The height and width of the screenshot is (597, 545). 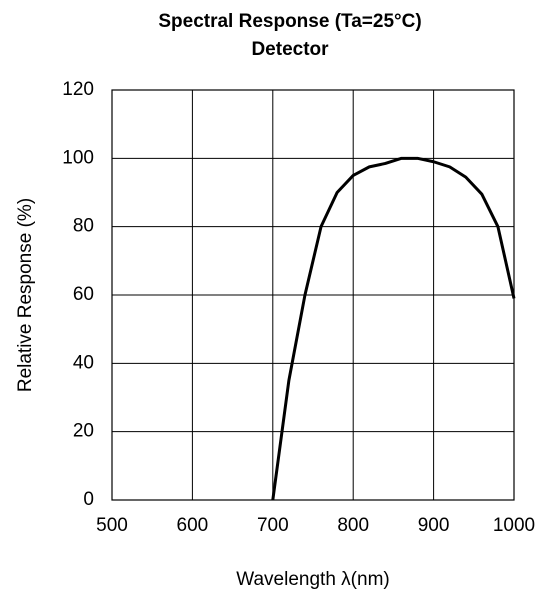 What do you see at coordinates (273, 525) in the screenshot?
I see `x-tick-label: 700` at bounding box center [273, 525].